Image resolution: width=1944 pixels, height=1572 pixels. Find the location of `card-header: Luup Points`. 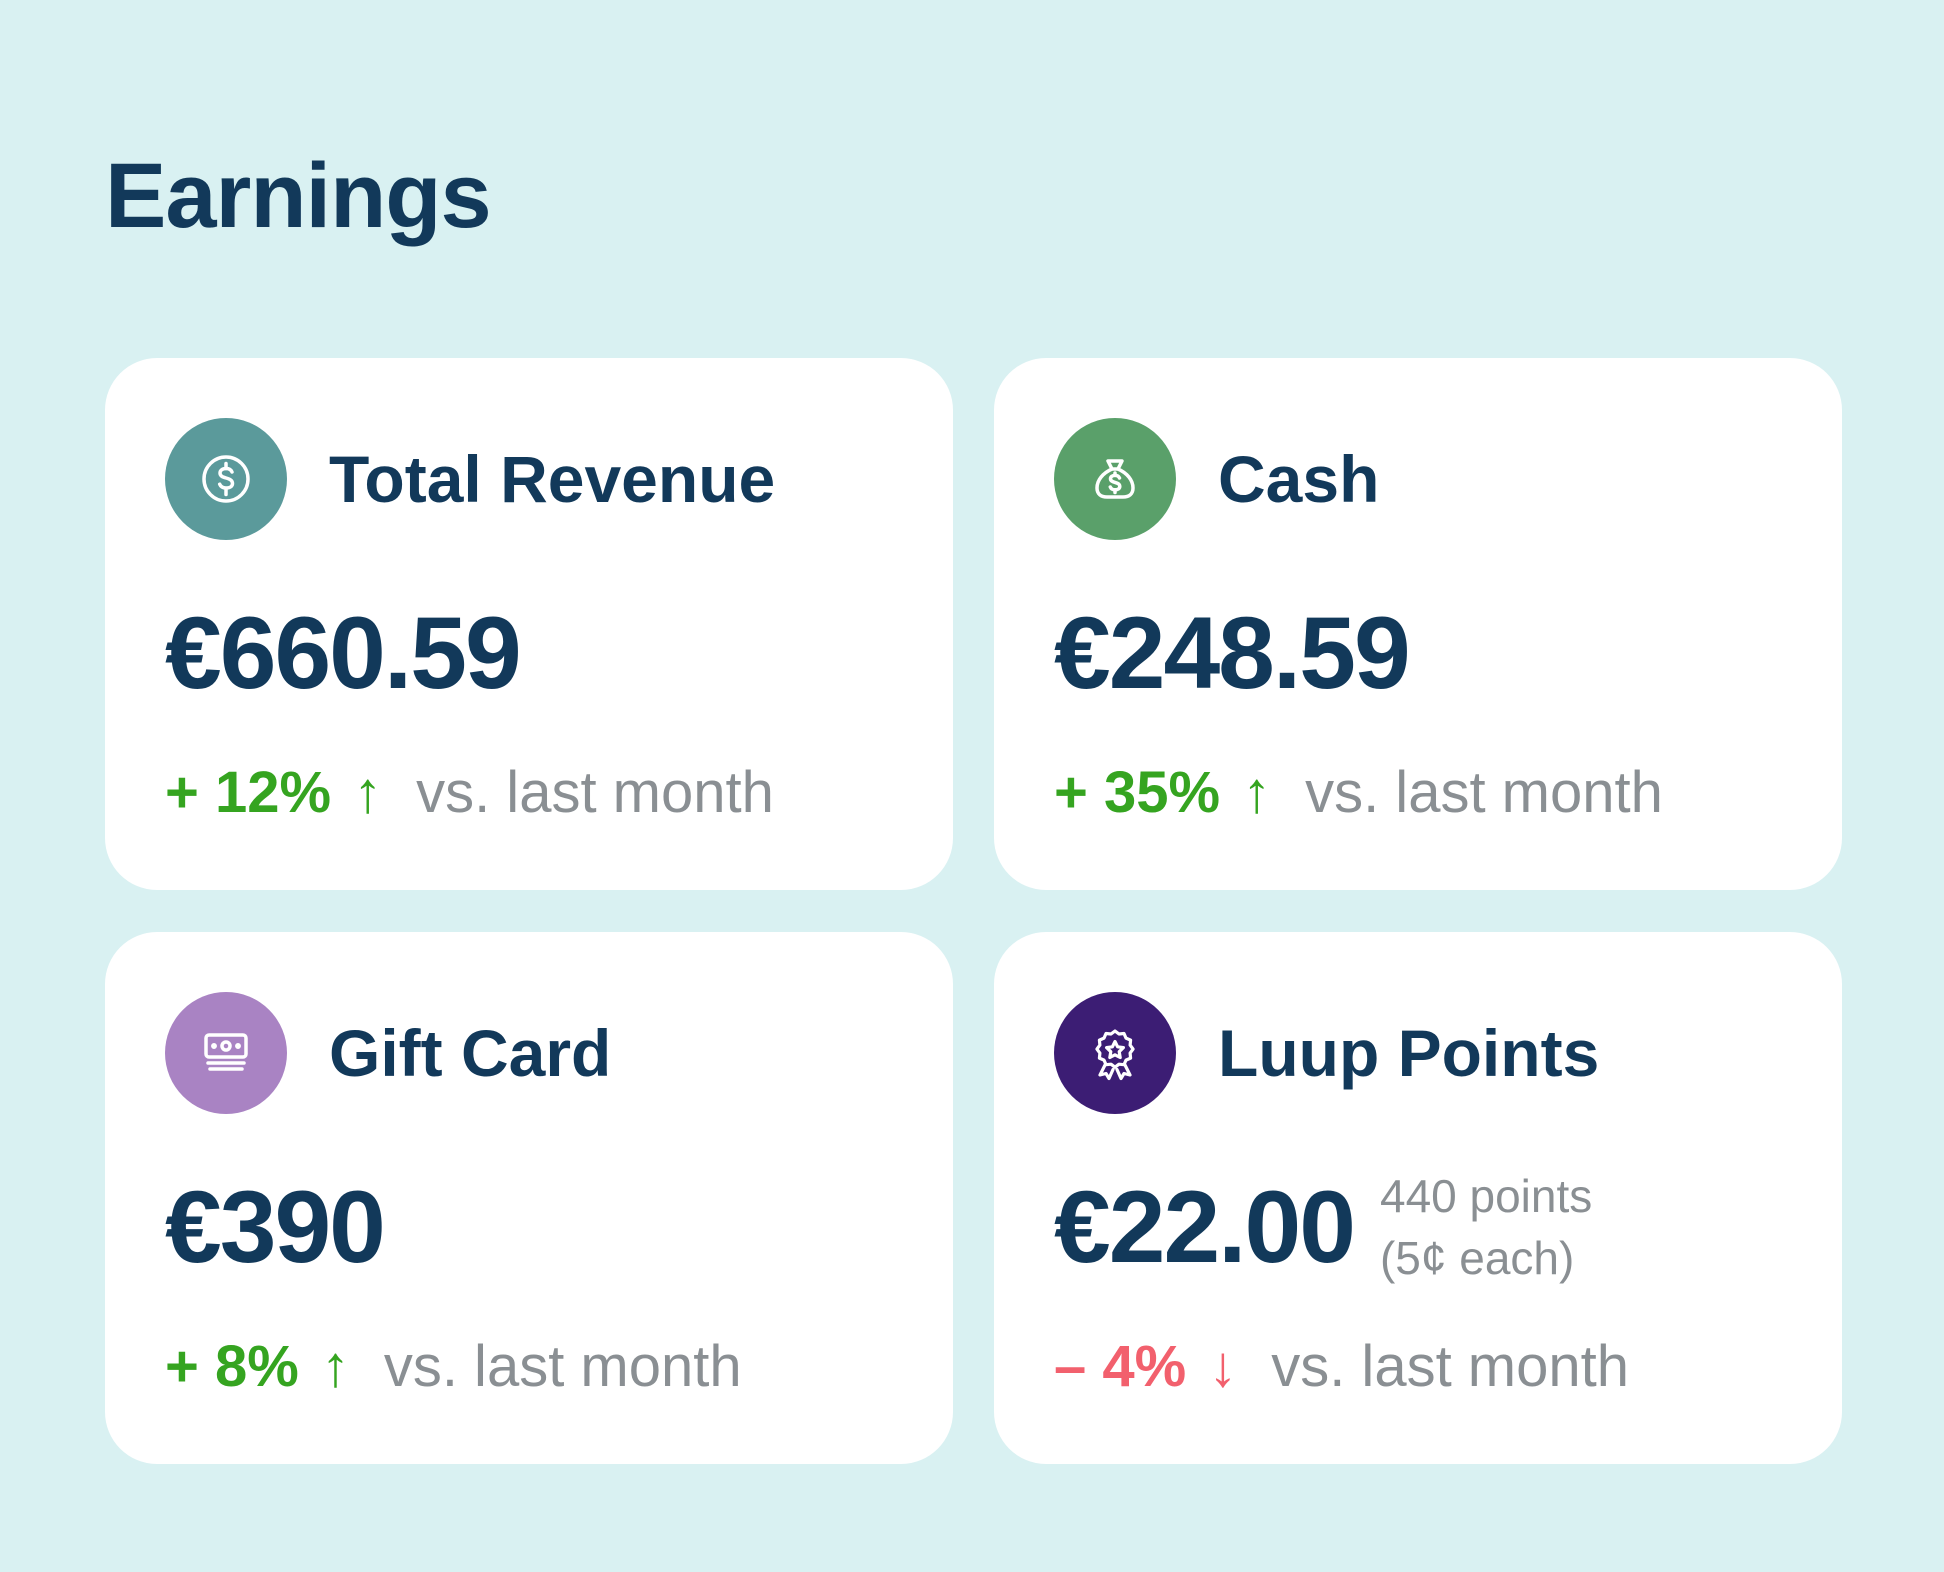

card-header: Luup Points is located at coordinates (1448, 1053).